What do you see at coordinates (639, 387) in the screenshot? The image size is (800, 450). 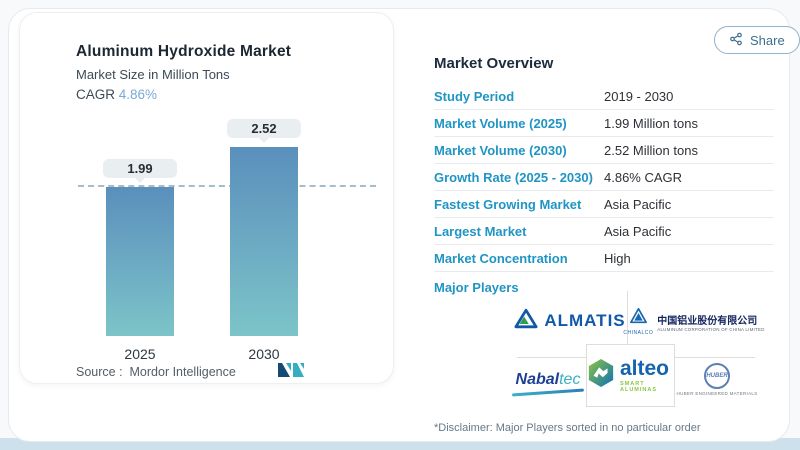 I see `alteo-tagline: SMART ALUMINAS` at bounding box center [639, 387].